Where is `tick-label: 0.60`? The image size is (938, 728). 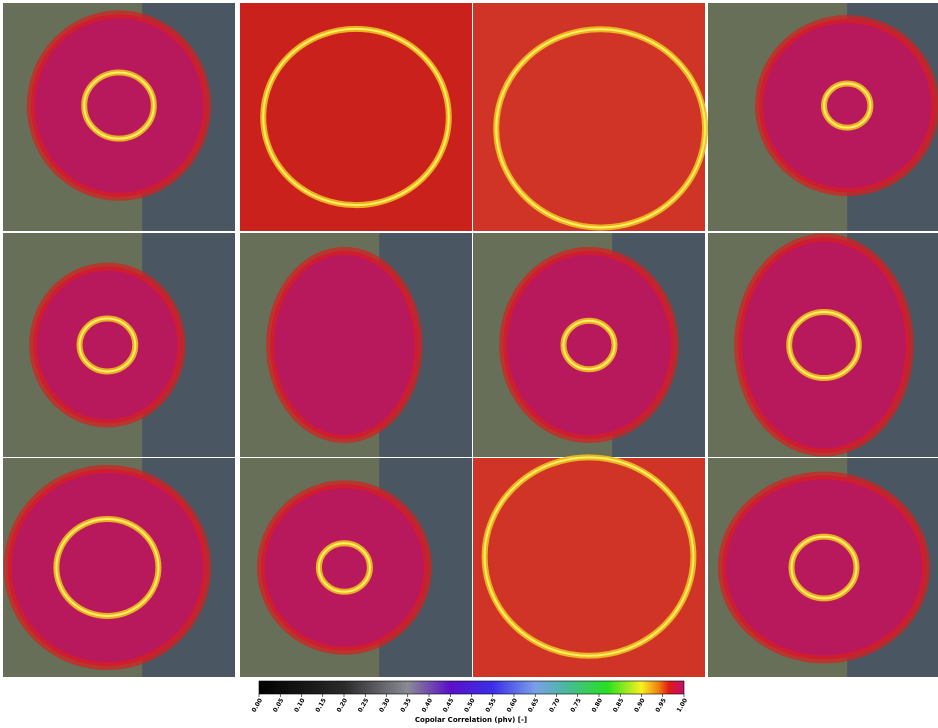
tick-label: 0.60 is located at coordinates (512, 705).